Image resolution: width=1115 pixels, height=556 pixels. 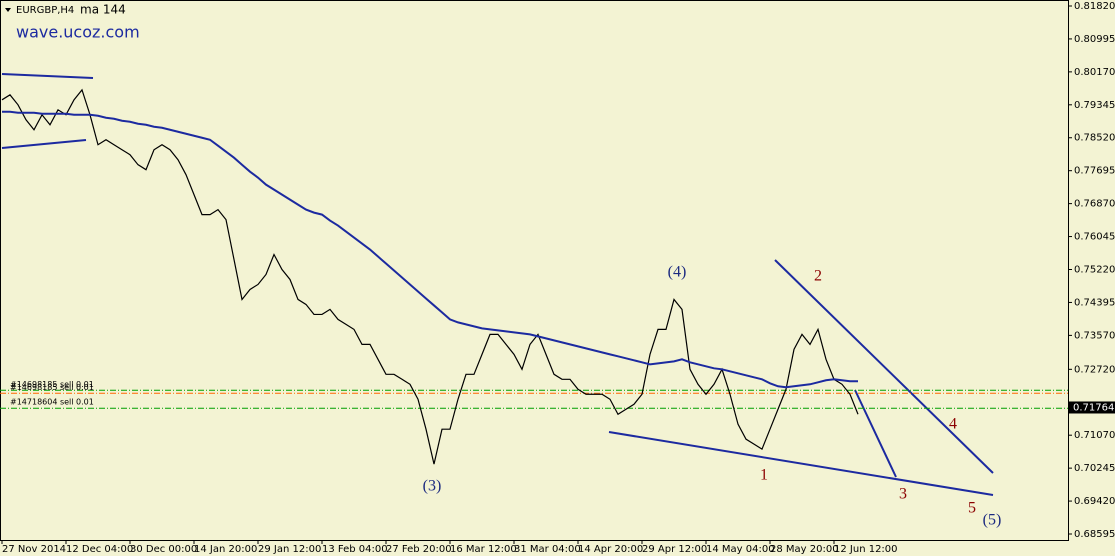 I want to click on x-tick-label: 12 Dec 04:00, so click(x=99, y=549).